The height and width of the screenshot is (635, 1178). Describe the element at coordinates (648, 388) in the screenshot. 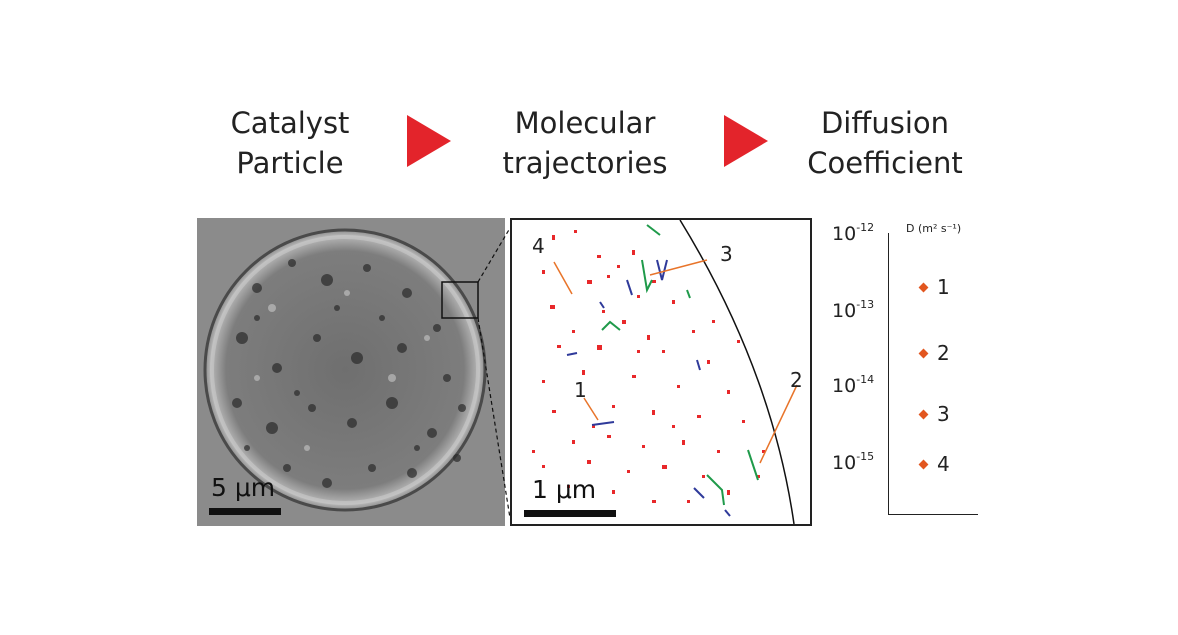

I see `trajectories-blue` at that location.